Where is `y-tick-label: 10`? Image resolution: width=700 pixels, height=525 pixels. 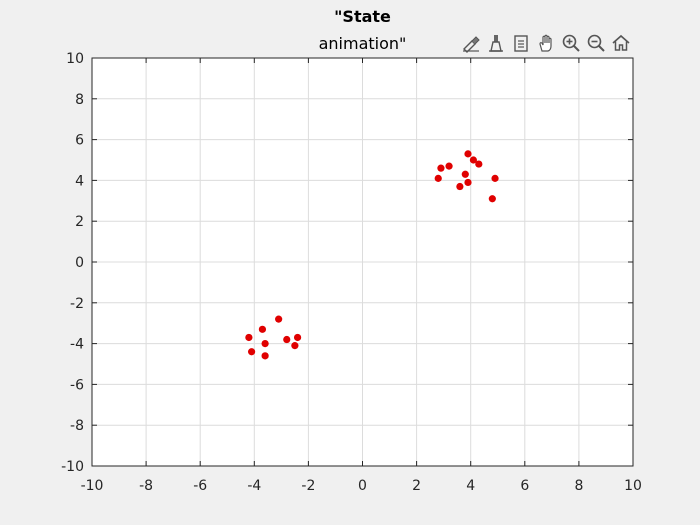
y-tick-label: 10 is located at coordinates (75, 59).